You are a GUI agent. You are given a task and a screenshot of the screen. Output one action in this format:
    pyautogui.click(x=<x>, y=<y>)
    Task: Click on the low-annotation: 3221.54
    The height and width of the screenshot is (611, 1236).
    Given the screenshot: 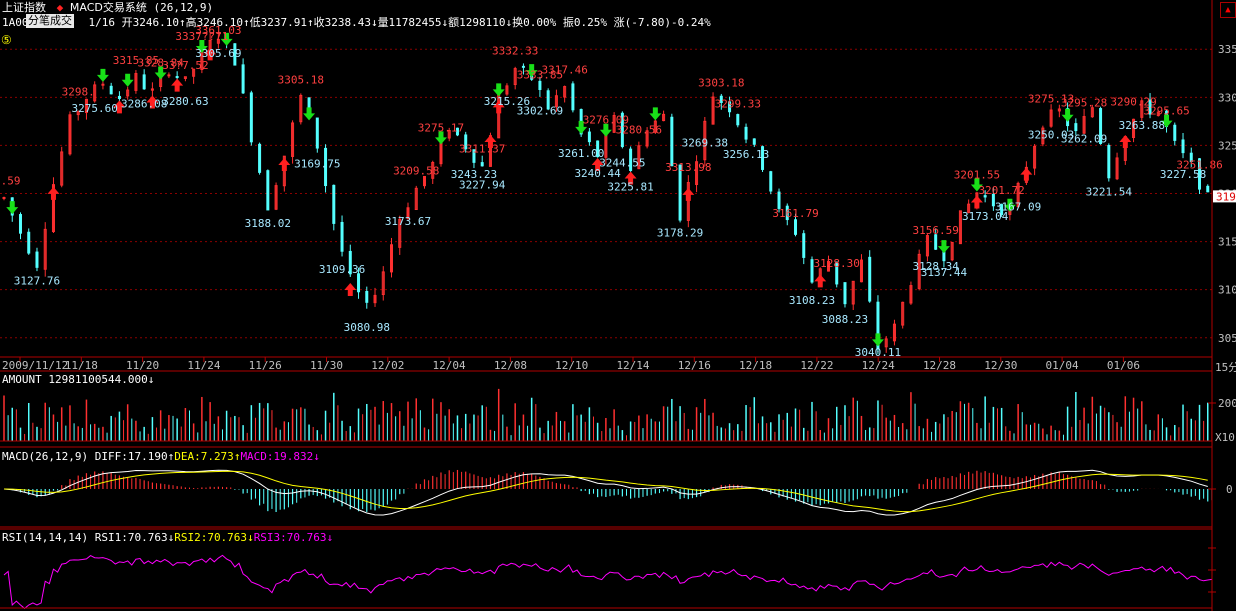 What is the action you would take?
    pyautogui.click(x=1109, y=191)
    